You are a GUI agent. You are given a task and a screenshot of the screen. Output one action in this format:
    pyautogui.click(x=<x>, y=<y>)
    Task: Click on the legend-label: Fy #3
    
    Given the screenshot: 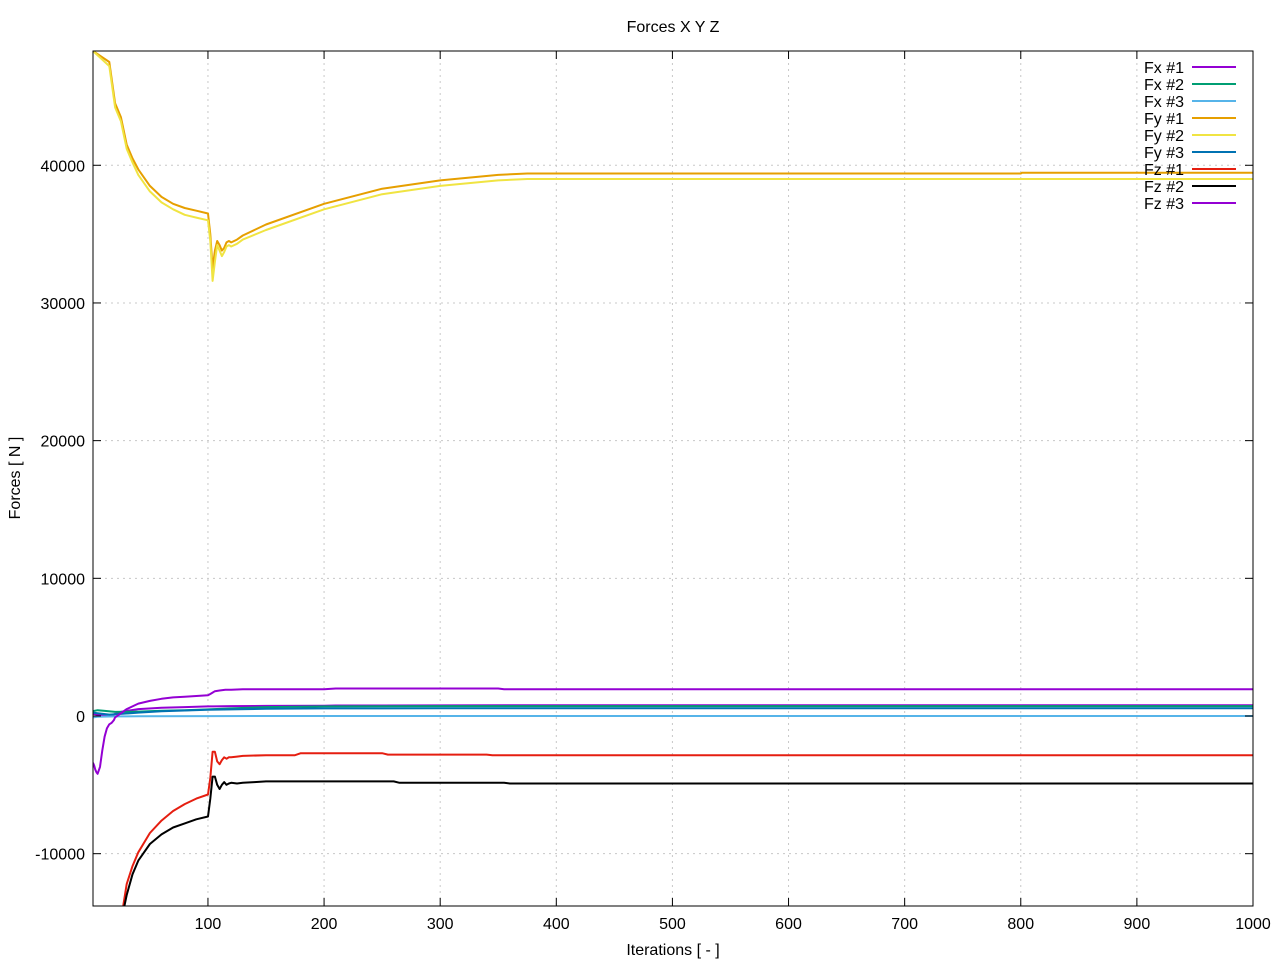 What is the action you would take?
    pyautogui.click(x=1164, y=153)
    